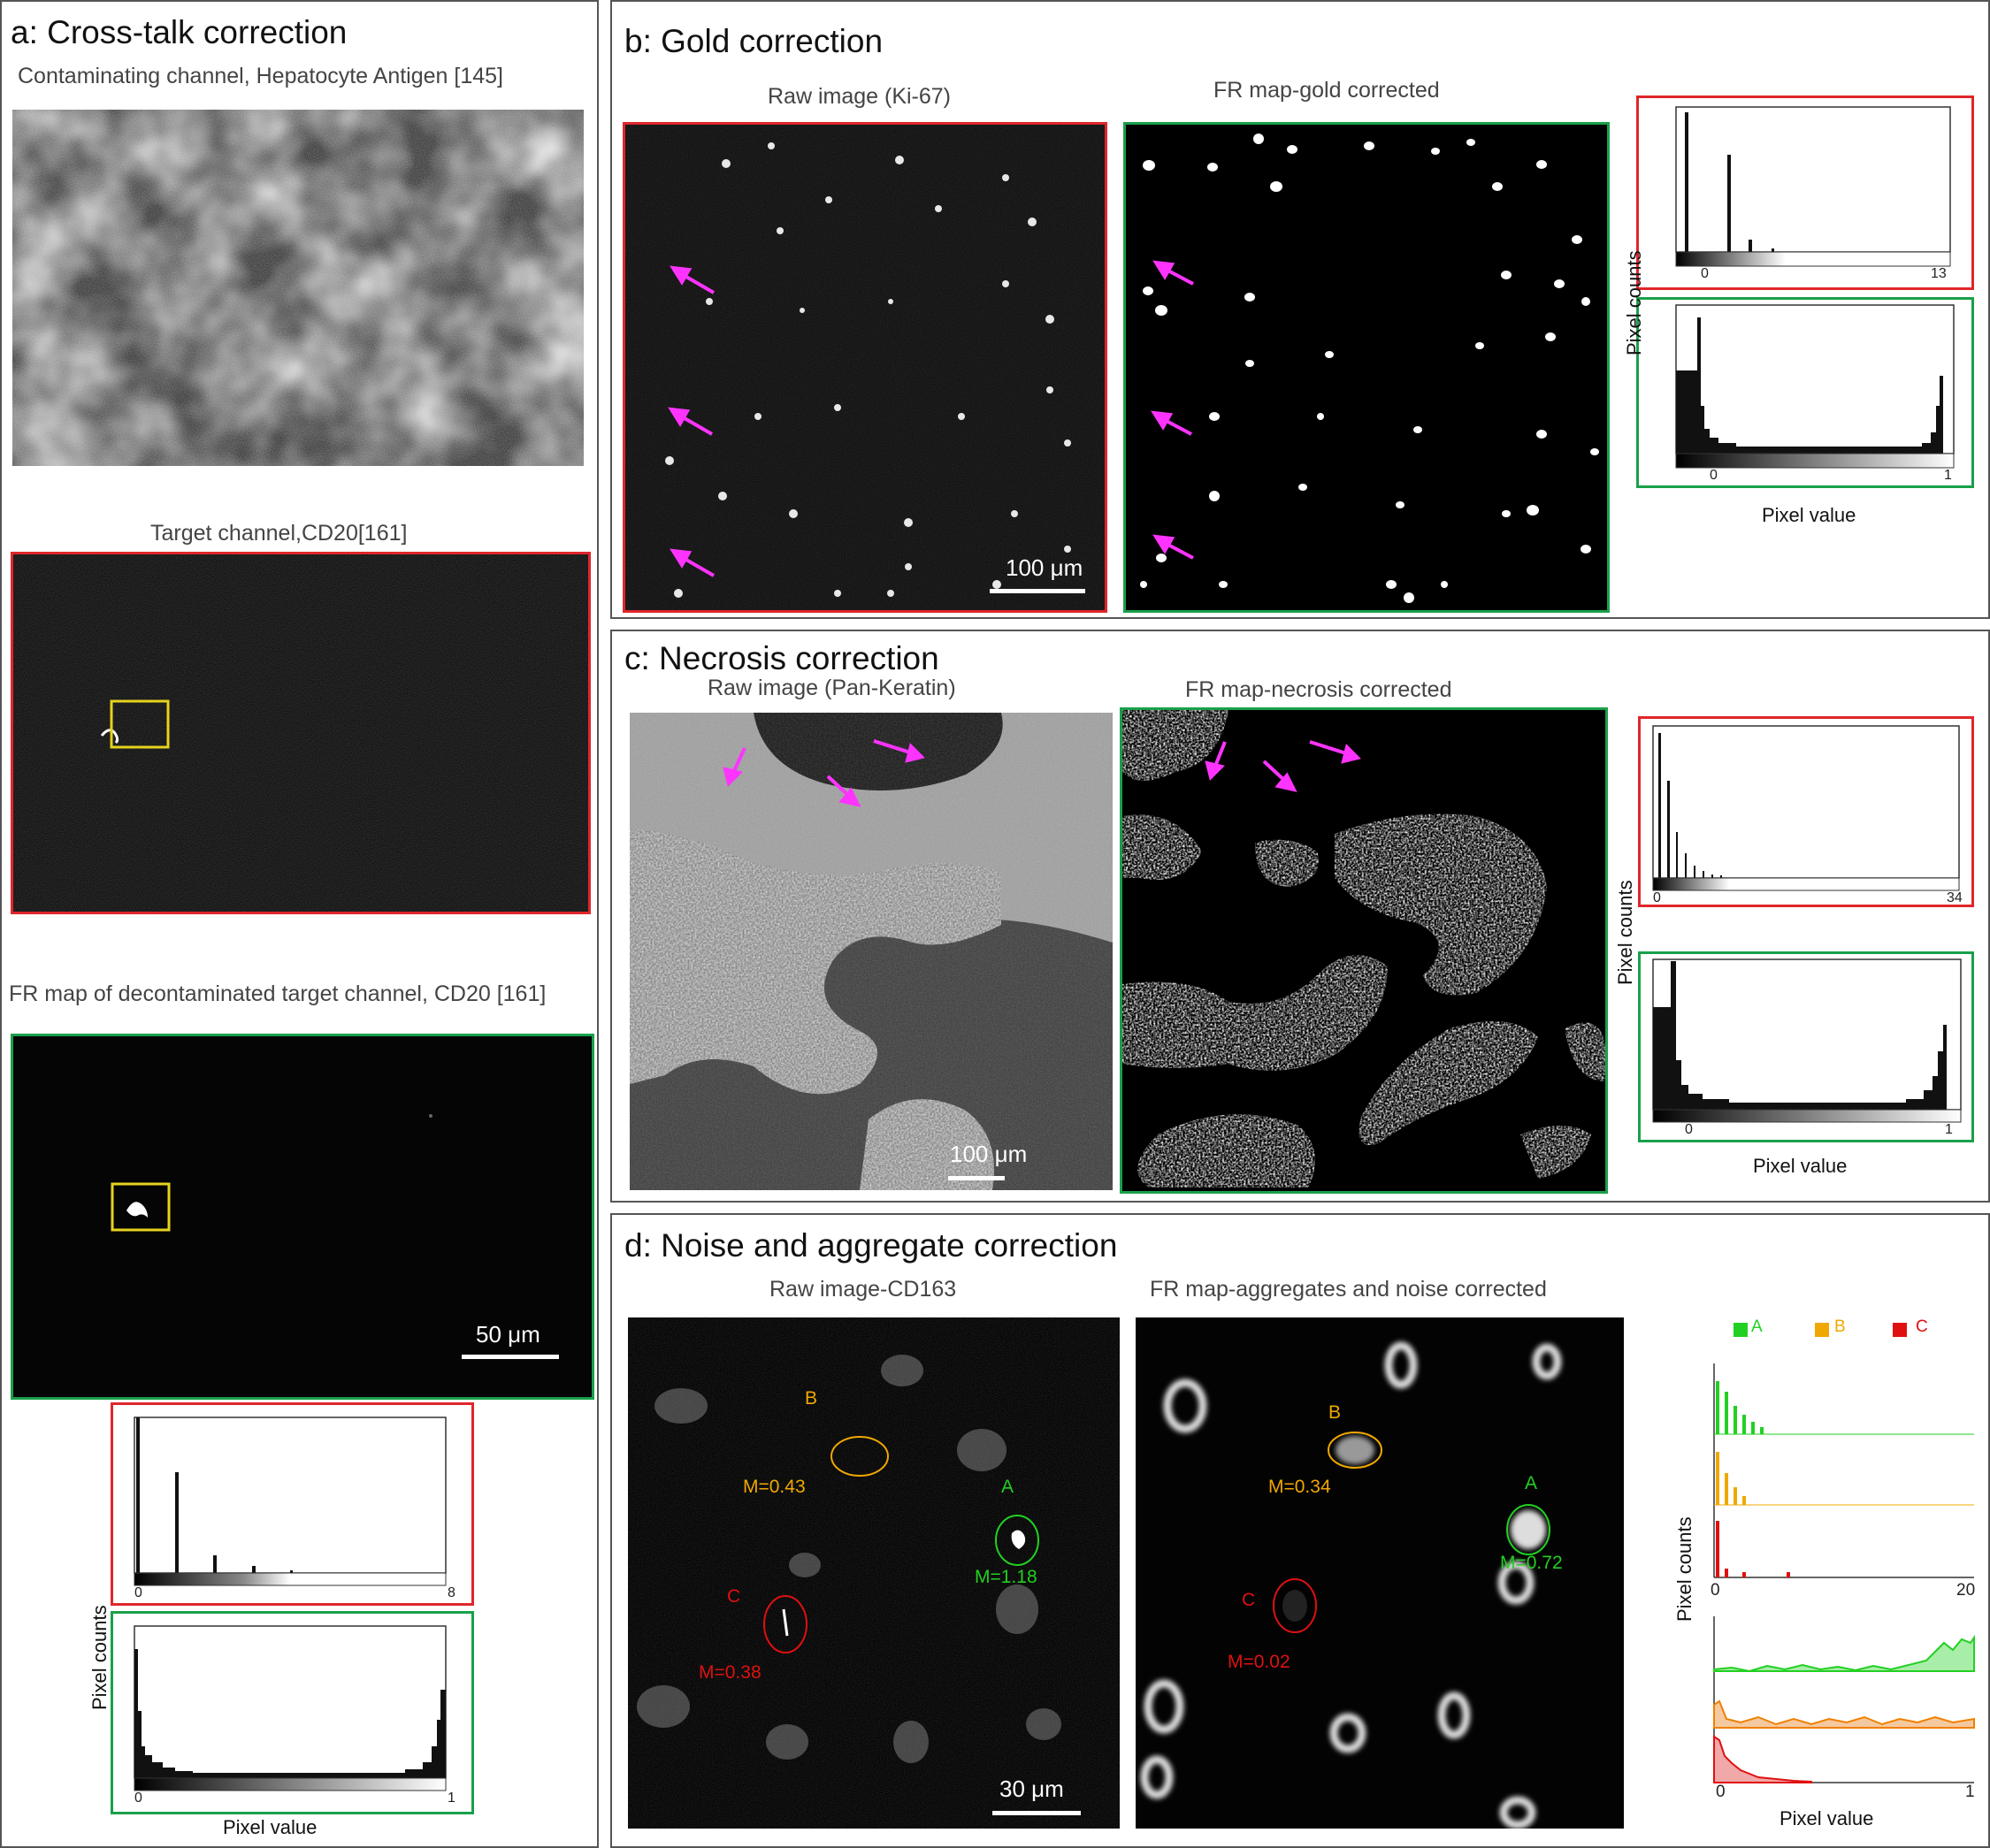 Image resolution: width=1990 pixels, height=1848 pixels. Describe the element at coordinates (1657, 897) in the screenshot. I see `hist-raw-c-tick-min: 0` at that location.